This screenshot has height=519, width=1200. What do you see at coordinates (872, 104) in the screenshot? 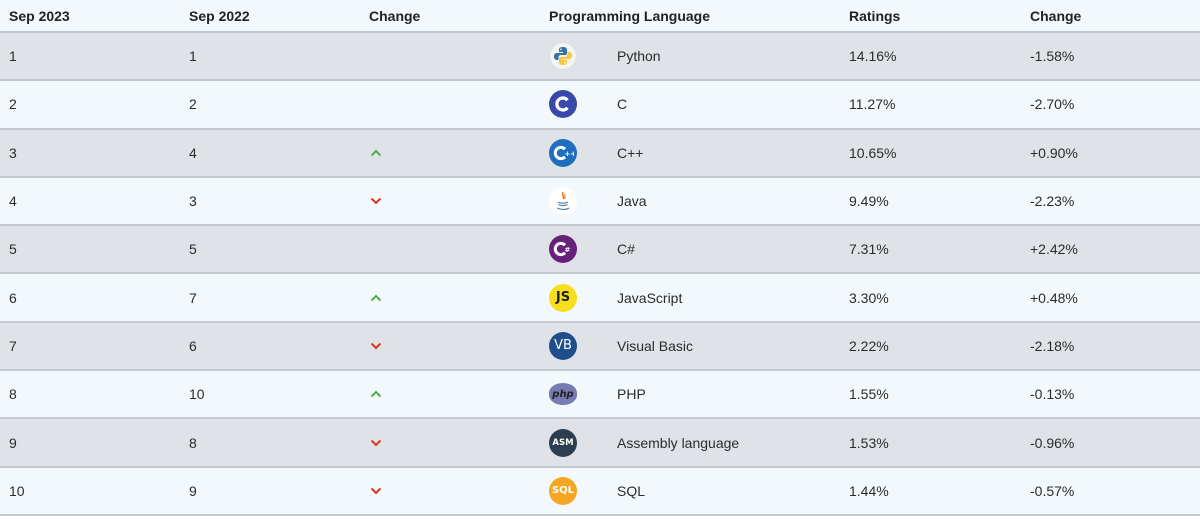
I see `rating-value: 11.27%` at bounding box center [872, 104].